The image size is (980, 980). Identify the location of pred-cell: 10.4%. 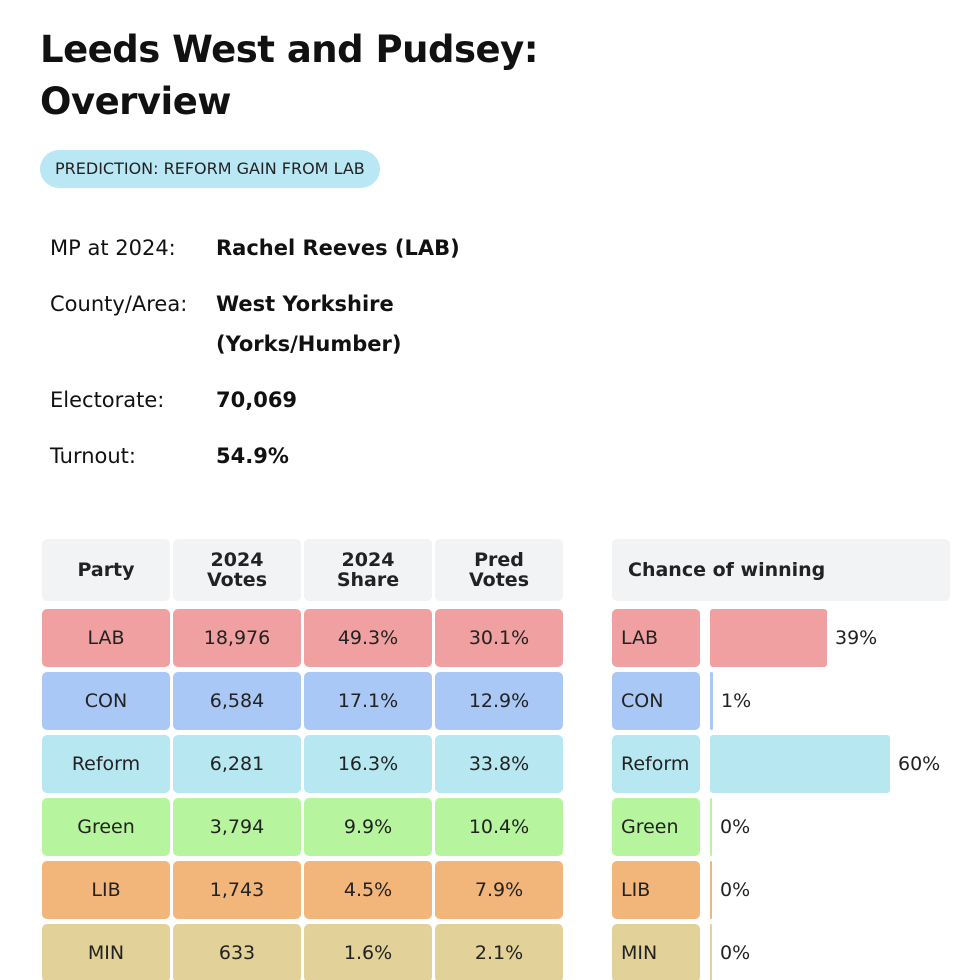
(499, 827).